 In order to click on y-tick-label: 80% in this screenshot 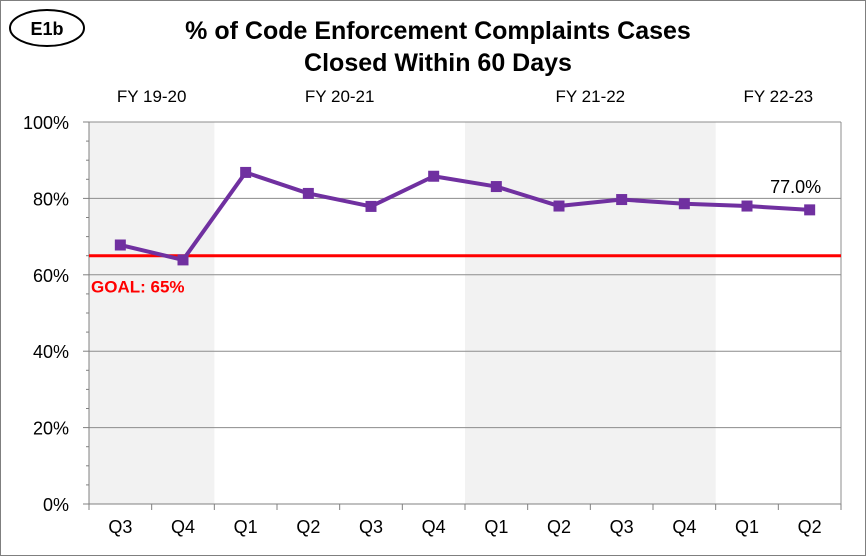, I will do `click(51, 199)`.